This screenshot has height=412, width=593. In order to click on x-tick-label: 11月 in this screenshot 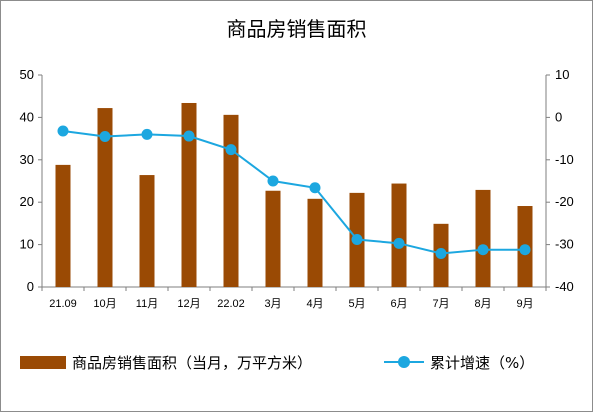, I will do `click(147, 304)`.